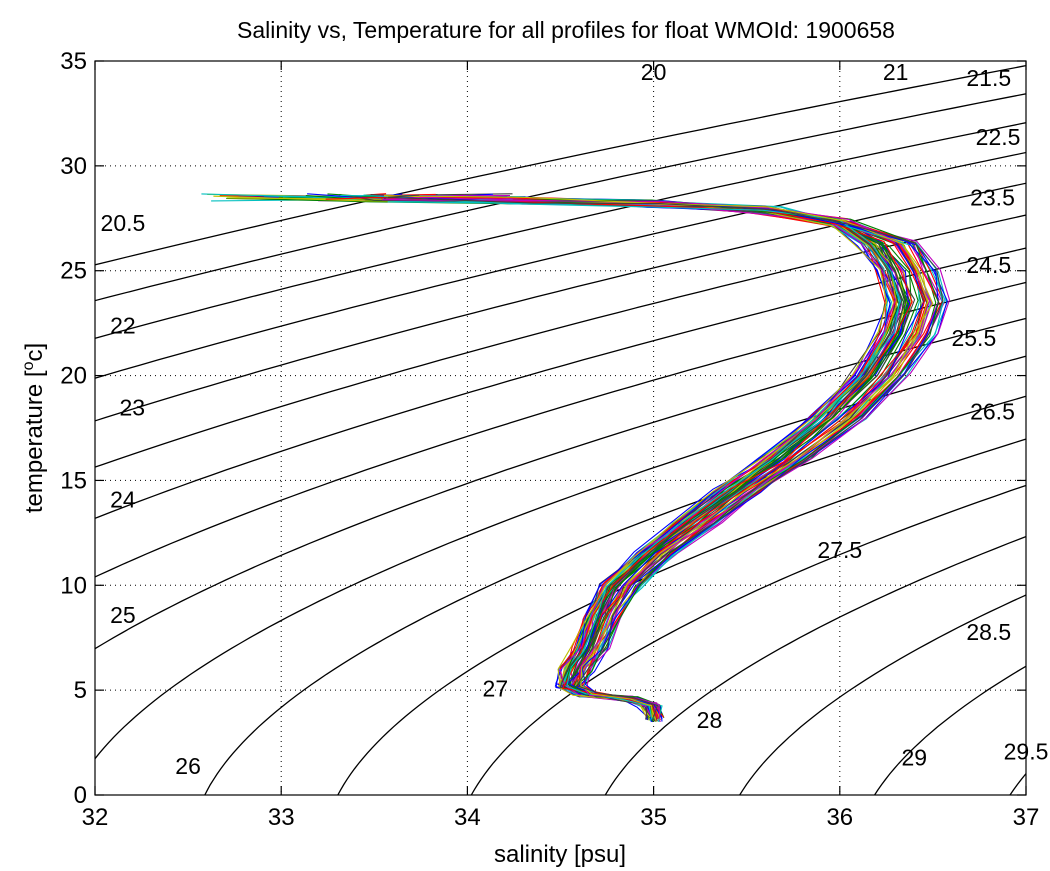 The width and height of the screenshot is (1050, 871). Describe the element at coordinates (281, 817) in the screenshot. I see `x-tick-label: 33` at that location.